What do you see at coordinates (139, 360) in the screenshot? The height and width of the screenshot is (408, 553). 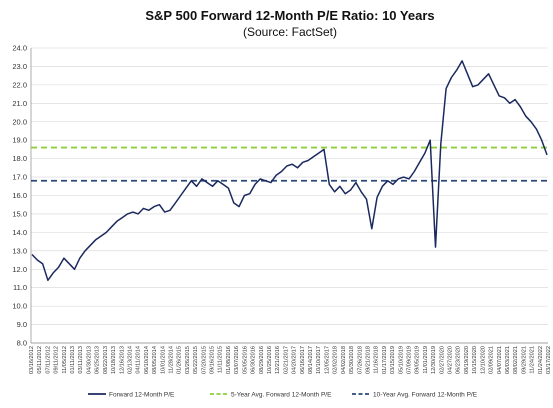 I see `x-tick-label: 04/11/2014` at bounding box center [139, 360].